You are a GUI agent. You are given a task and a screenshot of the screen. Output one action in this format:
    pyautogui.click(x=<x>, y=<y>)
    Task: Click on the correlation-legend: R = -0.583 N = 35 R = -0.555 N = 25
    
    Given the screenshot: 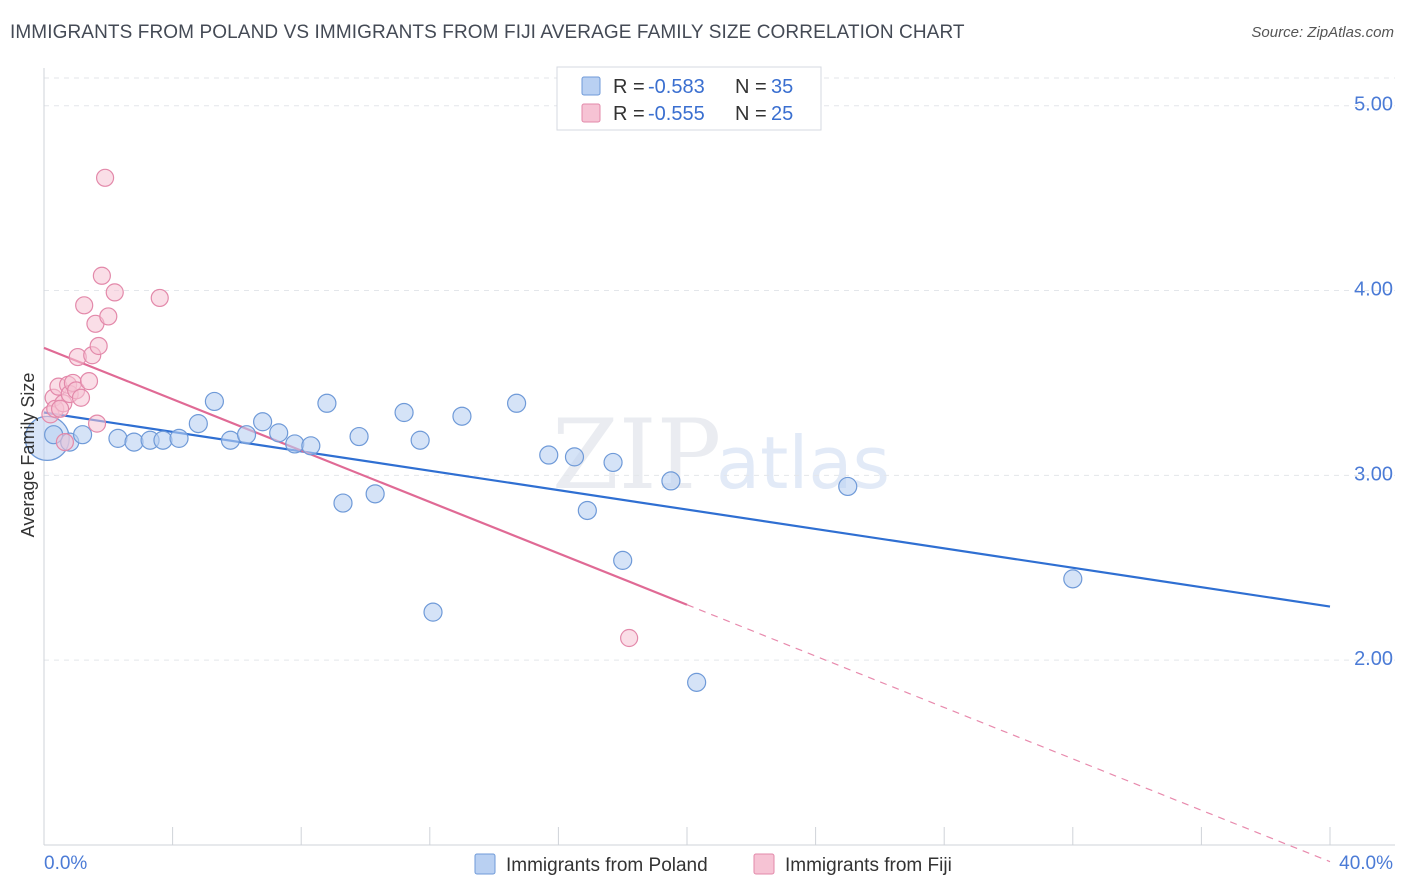 What is the action you would take?
    pyautogui.click(x=689, y=98)
    